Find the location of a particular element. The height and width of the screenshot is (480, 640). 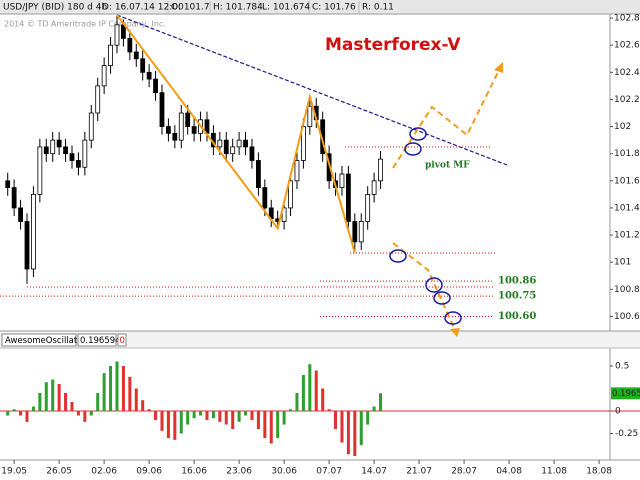

y-tick-label: 101.2 is located at coordinates (627, 236).